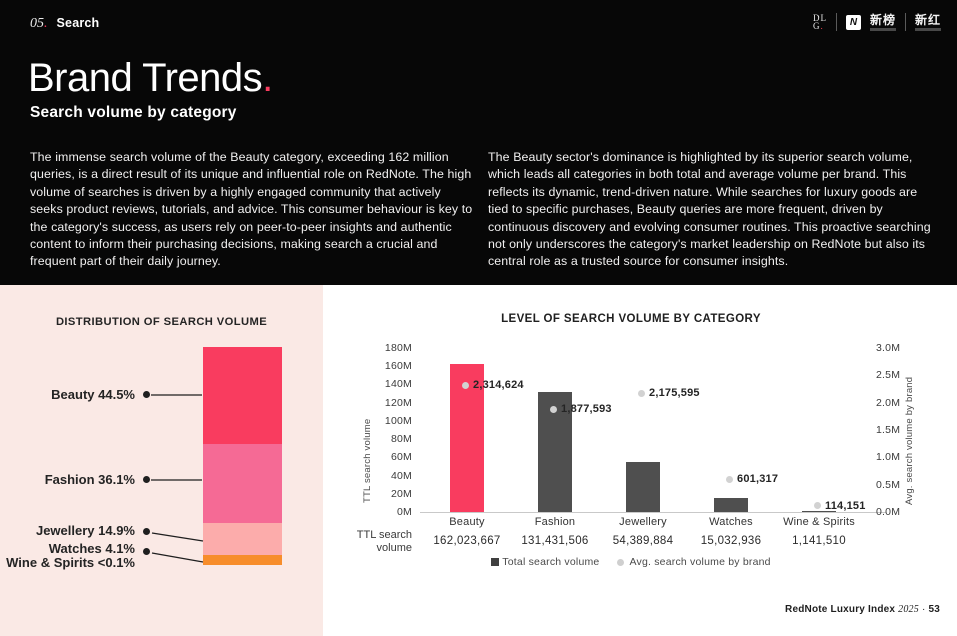 This screenshot has width=957, height=636. What do you see at coordinates (700, 562) in the screenshot?
I see `legend-label-avg: Avg. search volume by brand` at bounding box center [700, 562].